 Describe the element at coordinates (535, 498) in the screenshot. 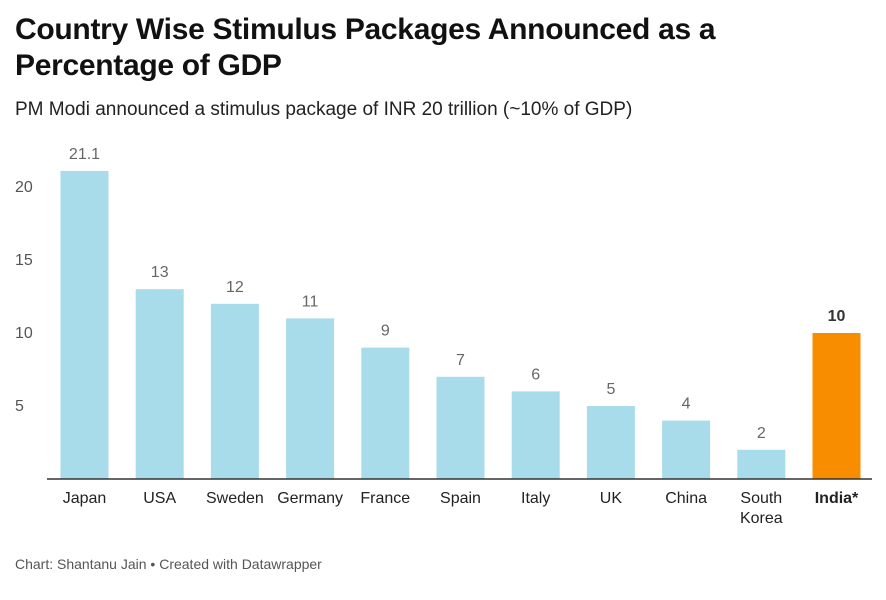

I see `x-tick-label: Italy` at that location.